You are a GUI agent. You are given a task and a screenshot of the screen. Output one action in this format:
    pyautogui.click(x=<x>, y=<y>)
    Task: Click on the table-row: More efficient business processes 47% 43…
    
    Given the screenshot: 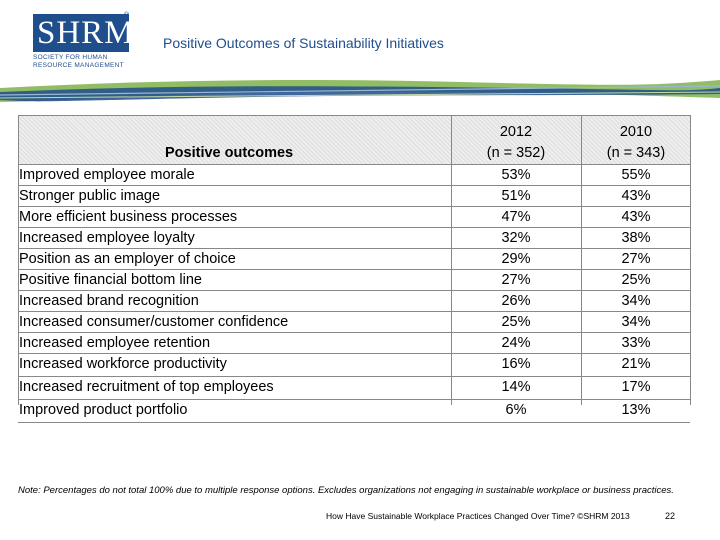 What is the action you would take?
    pyautogui.click(x=354, y=217)
    